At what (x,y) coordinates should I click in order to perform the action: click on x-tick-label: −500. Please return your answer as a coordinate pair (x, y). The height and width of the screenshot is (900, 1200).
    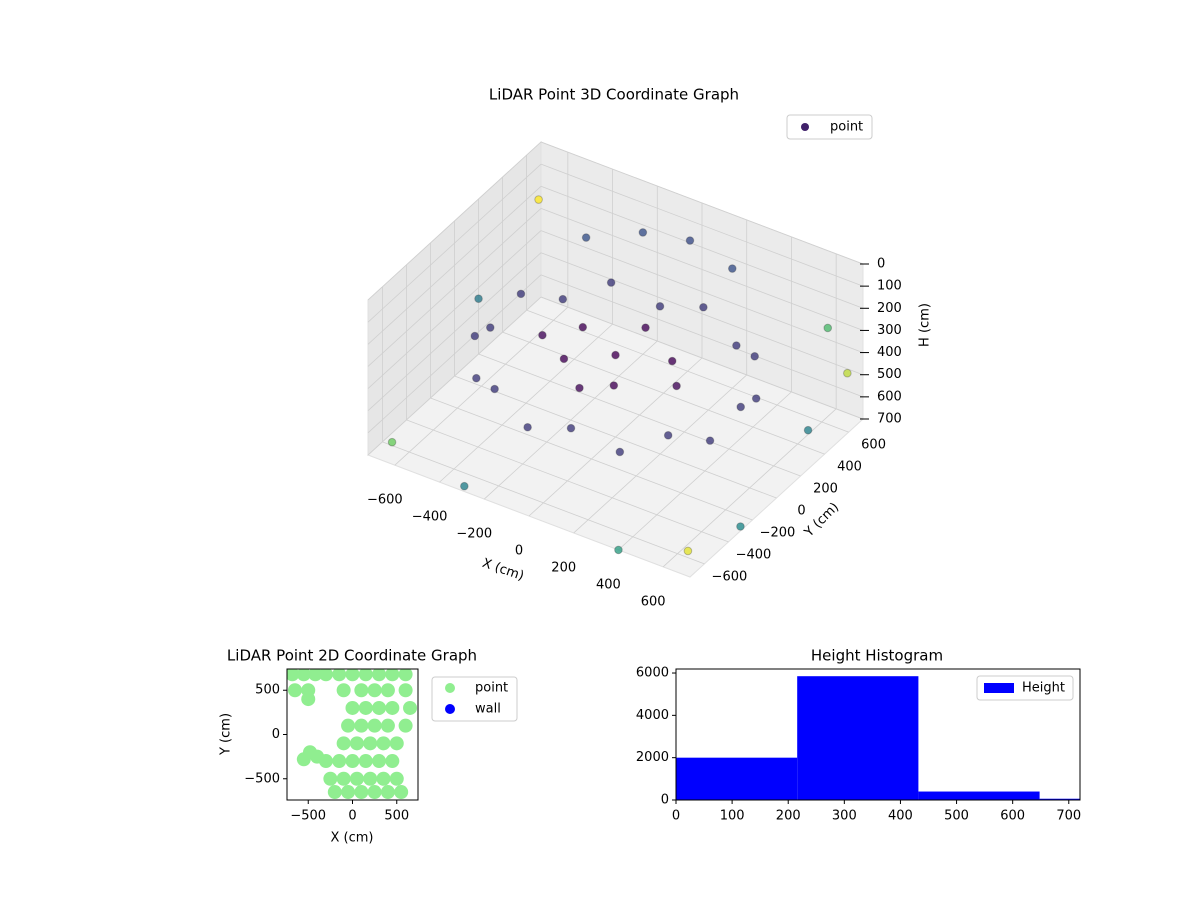
    Looking at the image, I should click on (308, 816).